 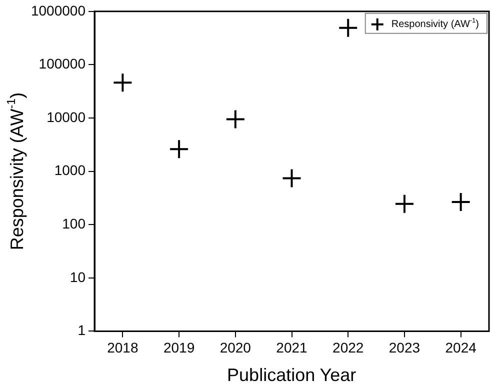 What do you see at coordinates (62, 64) in the screenshot?
I see `y-tick-label: 100000` at bounding box center [62, 64].